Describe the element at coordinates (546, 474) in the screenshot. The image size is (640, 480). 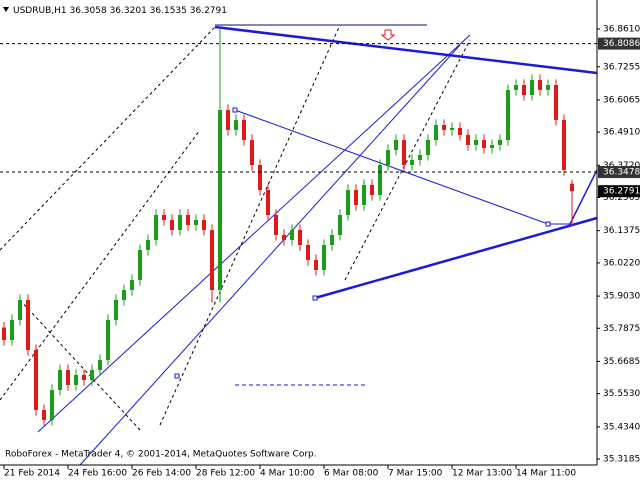
I see `x-tick-label: 14 Mar 11:00` at that location.